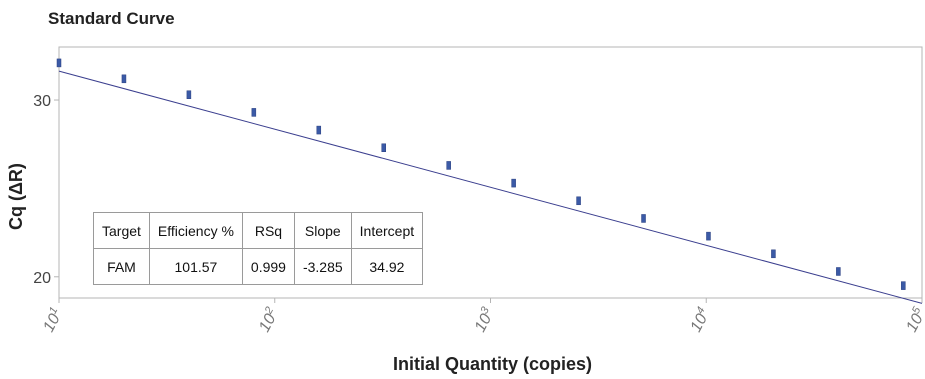  Describe the element at coordinates (268, 230) in the screenshot. I see `stats-header-rsq: RSq` at that location.